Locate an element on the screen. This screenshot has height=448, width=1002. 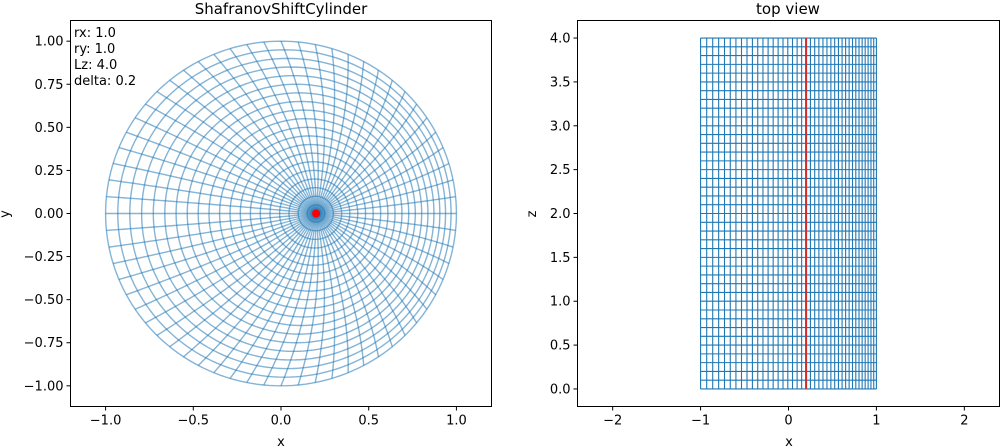
y-tick-label: 0.75 is located at coordinates (49, 85).